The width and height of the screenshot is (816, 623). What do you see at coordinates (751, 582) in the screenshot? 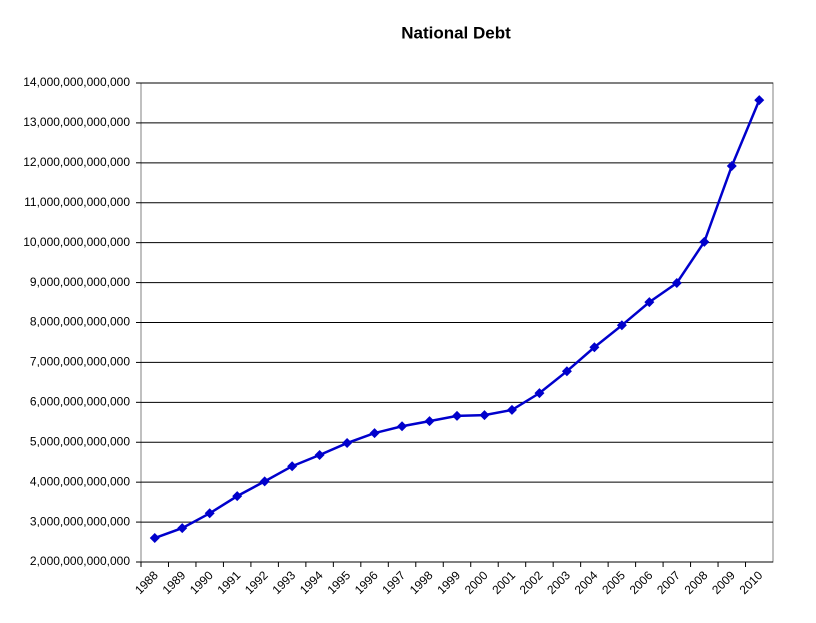
I see `x-tick-label: 2010` at bounding box center [751, 582].